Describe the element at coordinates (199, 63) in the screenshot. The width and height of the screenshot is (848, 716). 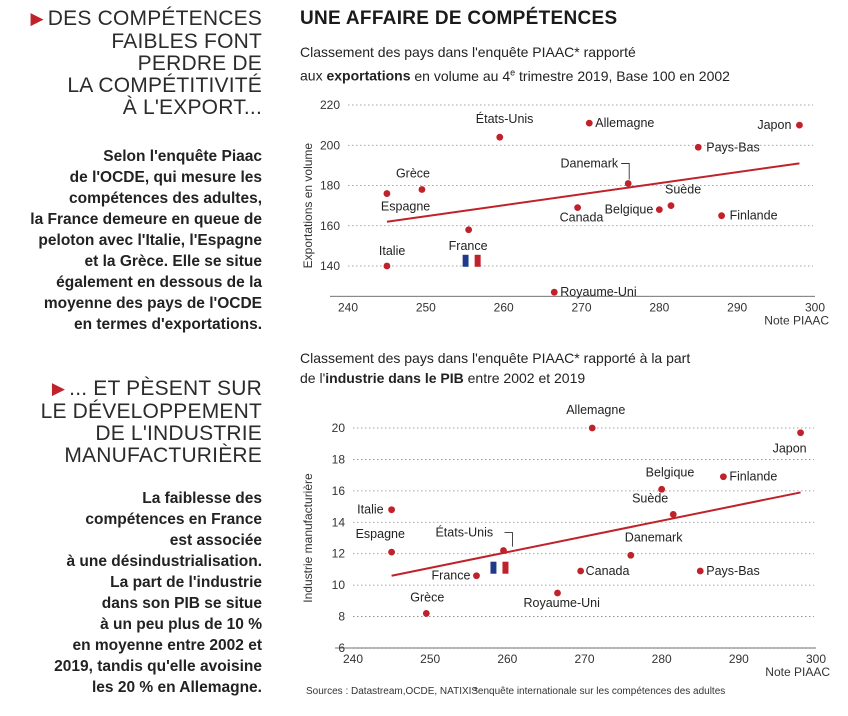
I see `heading-line: PERDRE DE` at that location.